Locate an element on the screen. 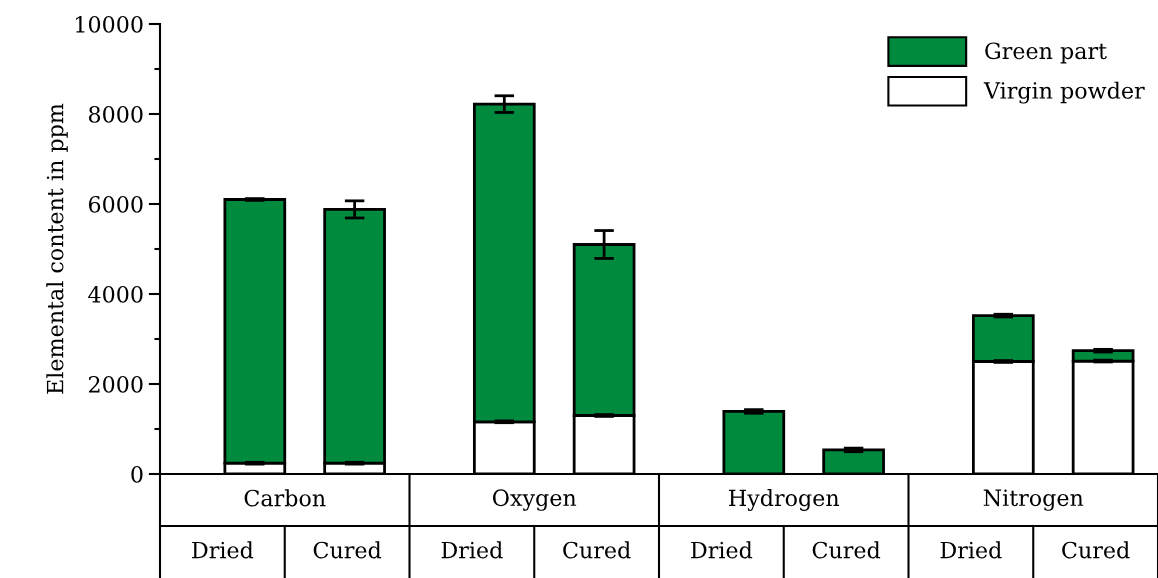 The height and width of the screenshot is (578, 1158). y-axis-title: Elemental content in ppm is located at coordinates (57, 248).